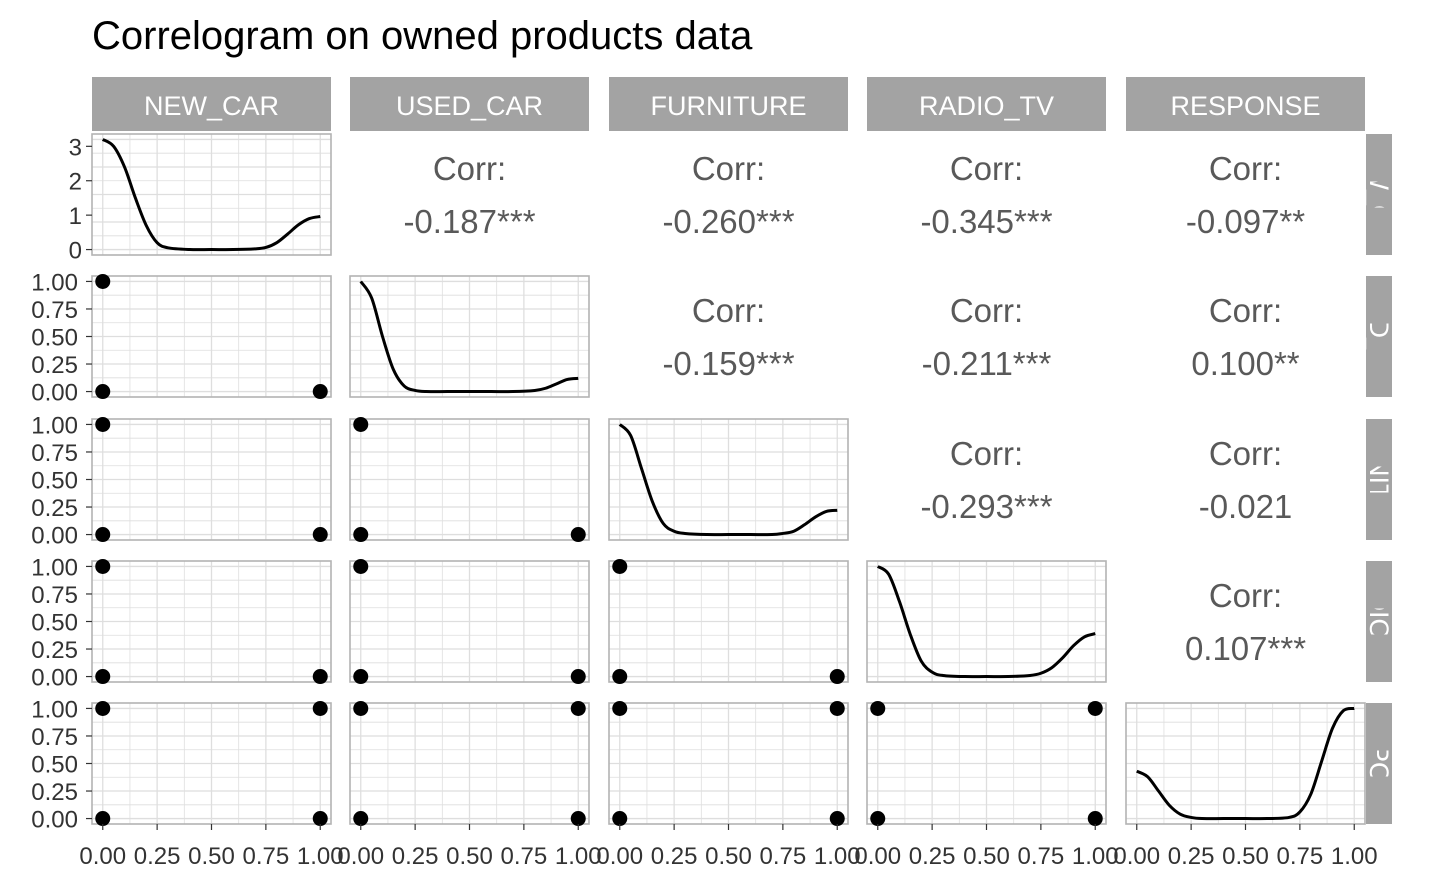 This screenshot has width=1440, height=889. What do you see at coordinates (469, 337) in the screenshot?
I see `density-line-used-car` at bounding box center [469, 337].